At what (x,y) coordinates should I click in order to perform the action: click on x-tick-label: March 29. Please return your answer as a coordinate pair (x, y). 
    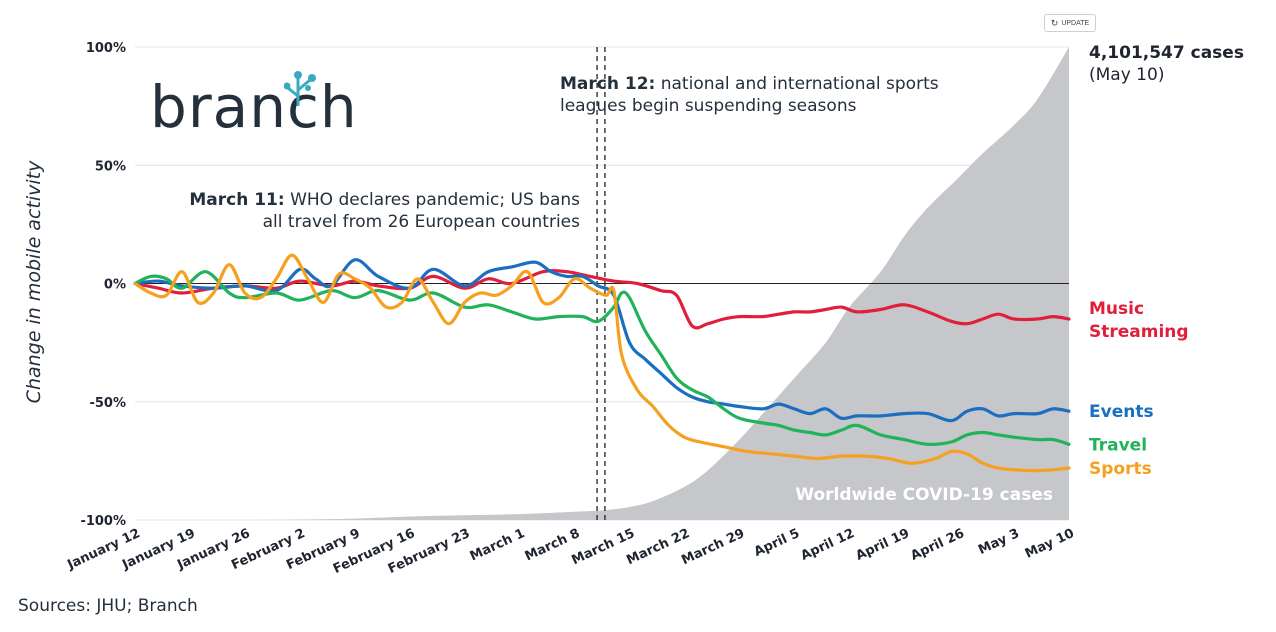
    Looking at the image, I should click on (713, 547).